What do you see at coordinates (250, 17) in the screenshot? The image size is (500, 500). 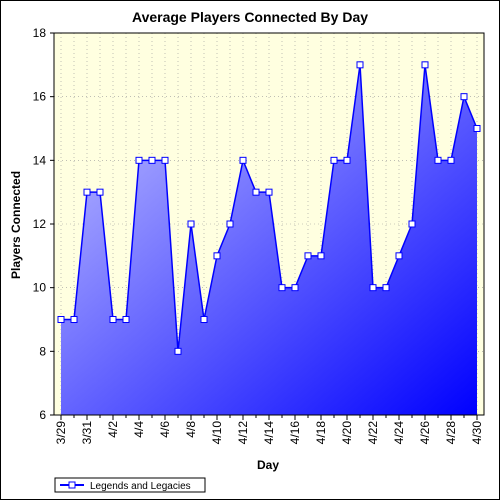 I see `chart-title: Average Players Connected By Day` at bounding box center [250, 17].